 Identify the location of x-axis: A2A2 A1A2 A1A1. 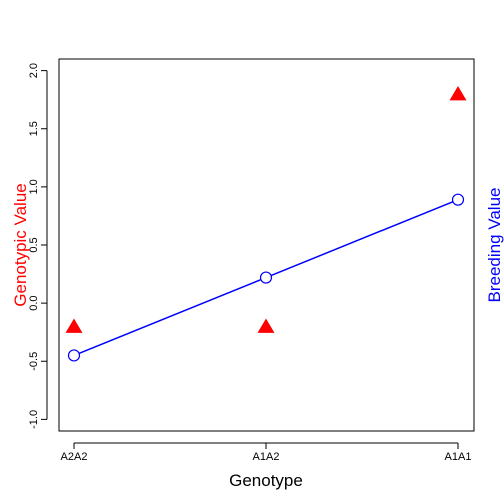
(266, 452).